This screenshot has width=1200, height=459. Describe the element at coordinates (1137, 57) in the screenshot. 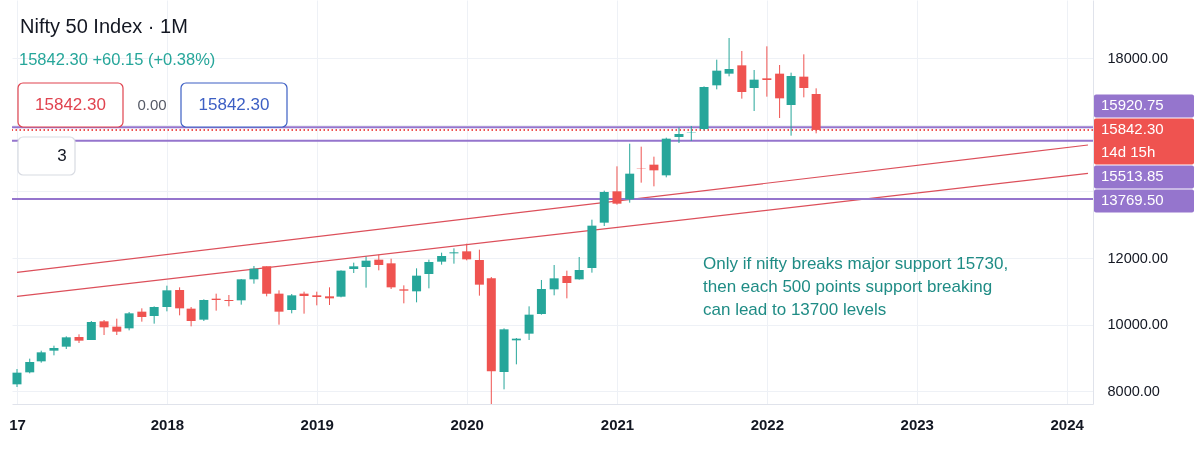

I see `y-tick-label: 18000.00` at that location.